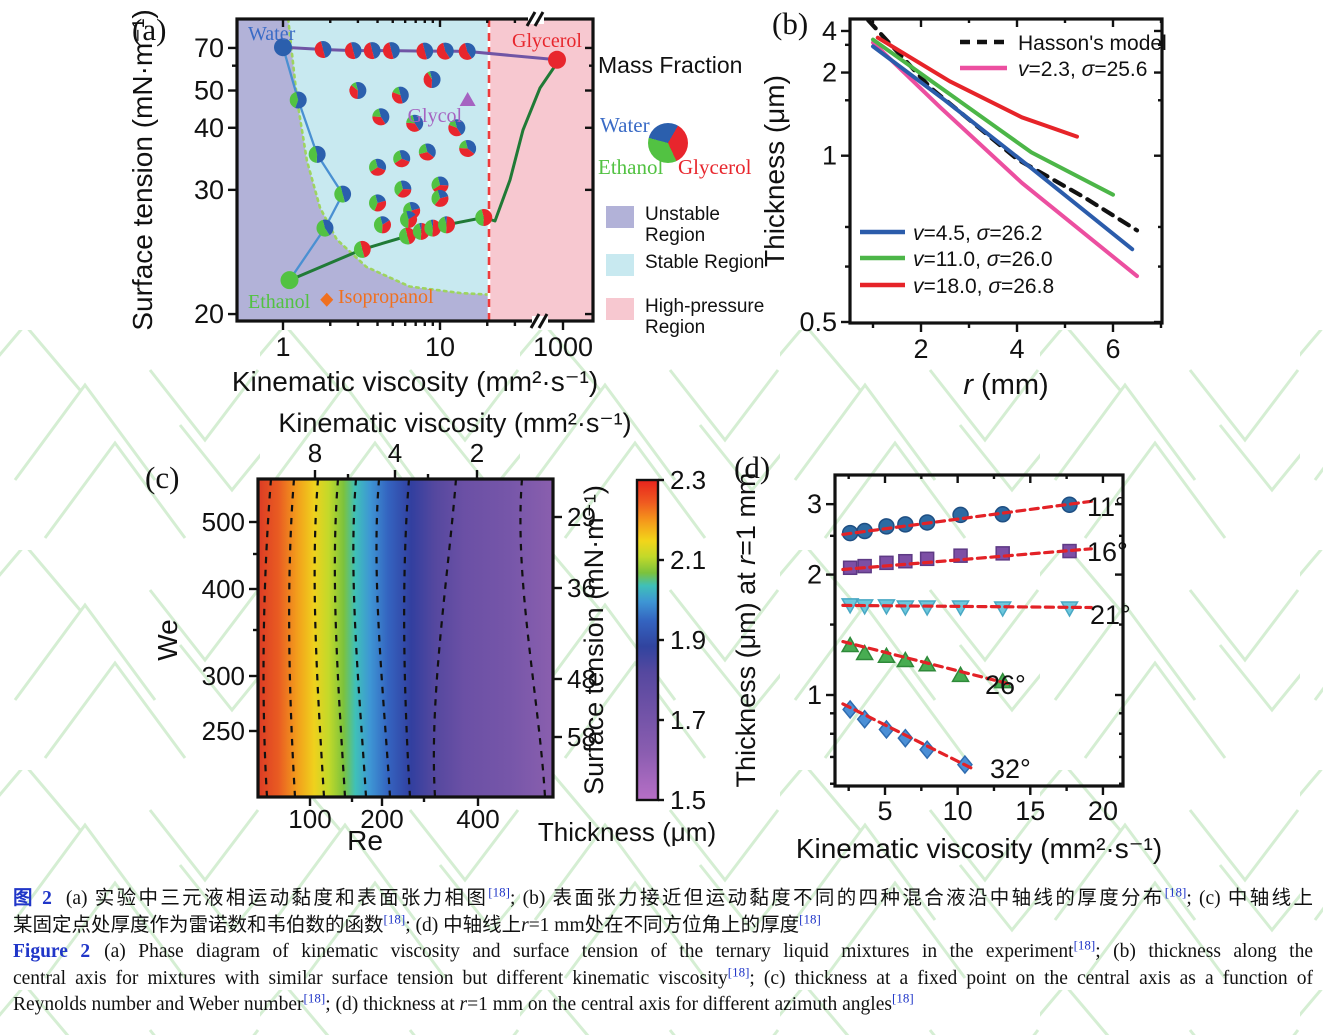  I want to click on y-axis-title: Thickness (μm) at r=1 mm, so click(746, 630).